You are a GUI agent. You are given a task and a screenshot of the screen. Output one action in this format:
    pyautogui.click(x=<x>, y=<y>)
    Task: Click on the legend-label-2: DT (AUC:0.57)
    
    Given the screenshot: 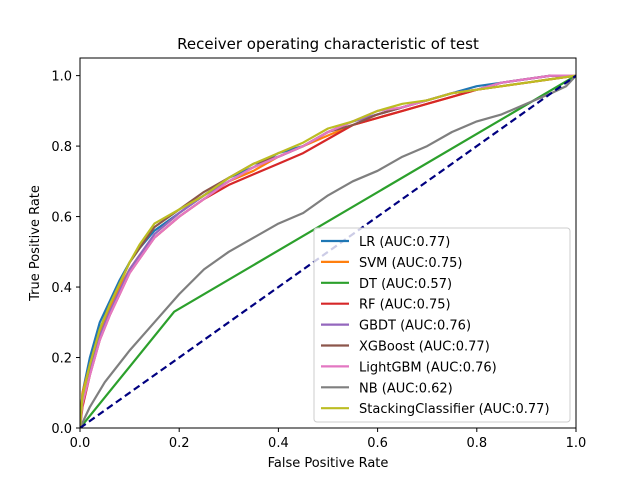 What is the action you would take?
    pyautogui.click(x=405, y=284)
    